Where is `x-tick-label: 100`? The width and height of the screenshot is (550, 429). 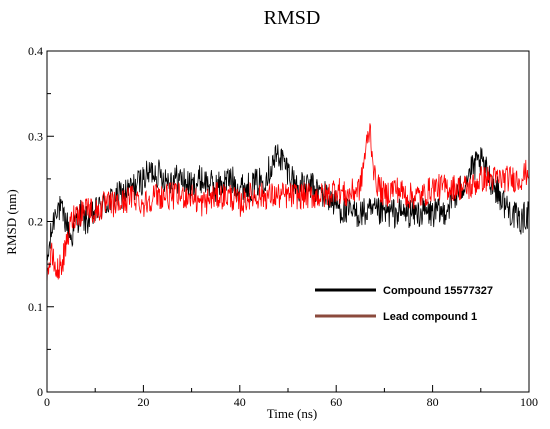
x-tick-label: 100 is located at coordinates (529, 402).